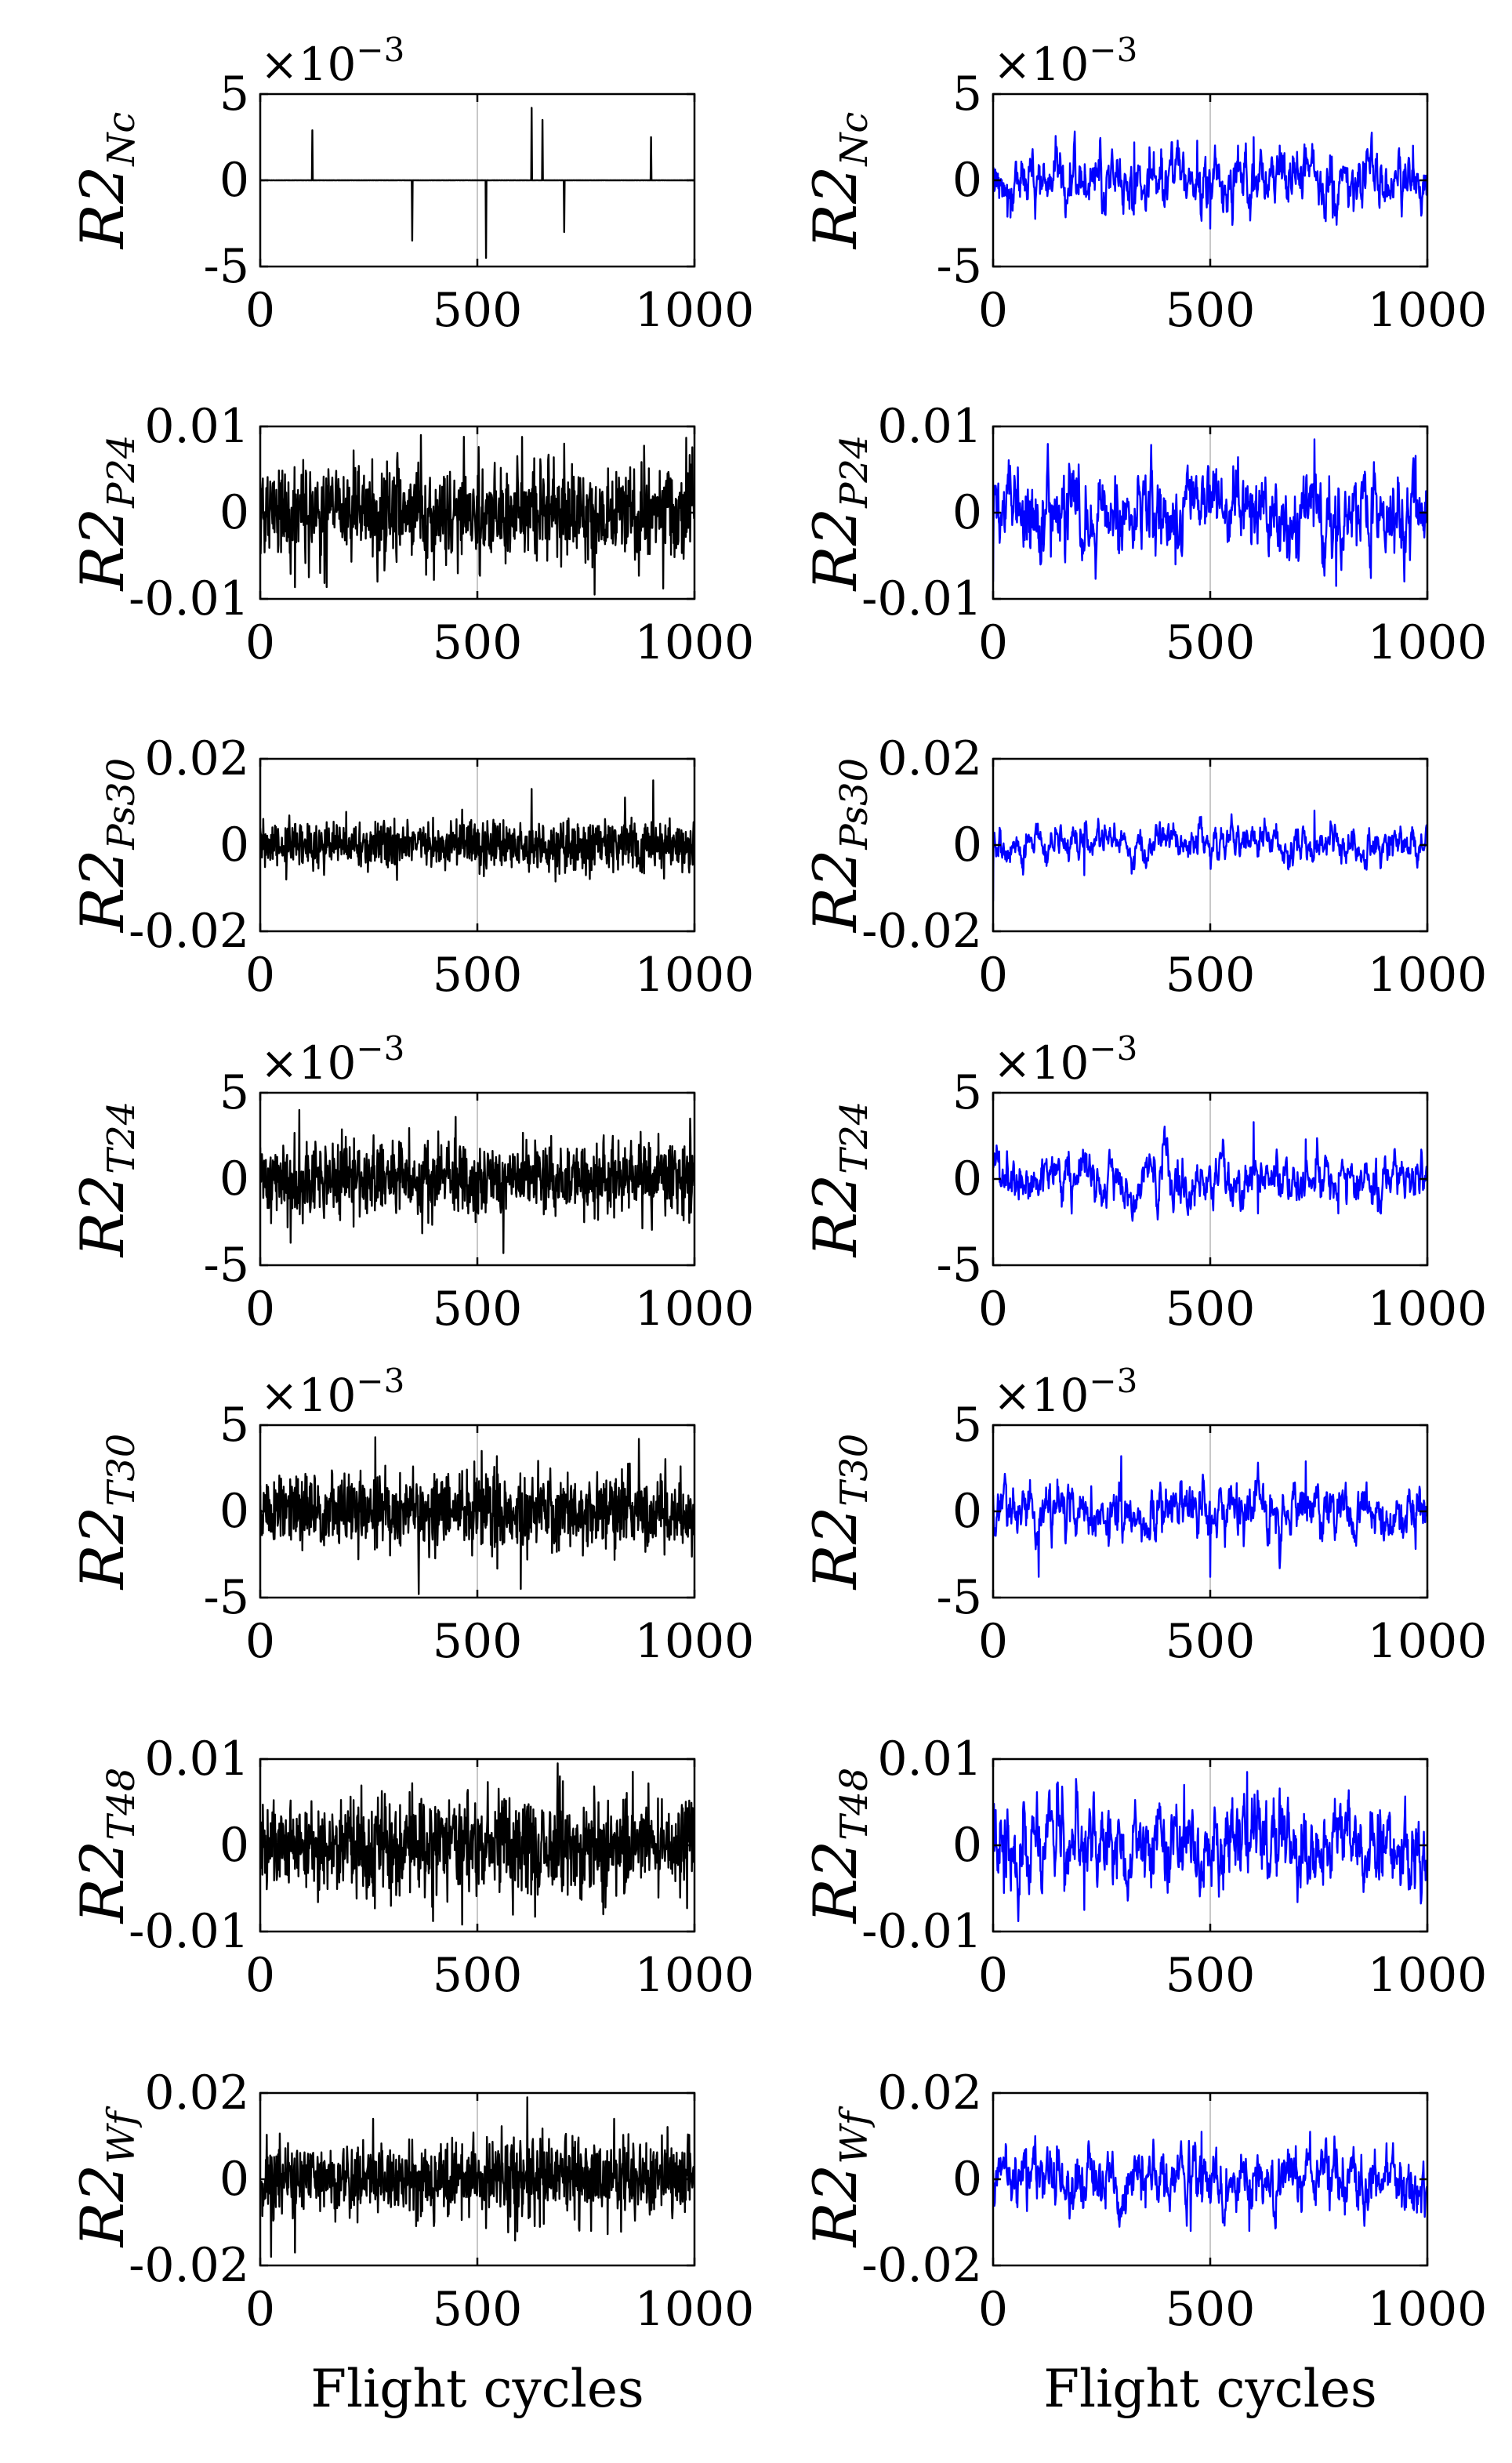 This screenshot has width=1512, height=2463. Describe the element at coordinates (838, 1180) in the screenshot. I see `y-axis-label: R2T24` at that location.